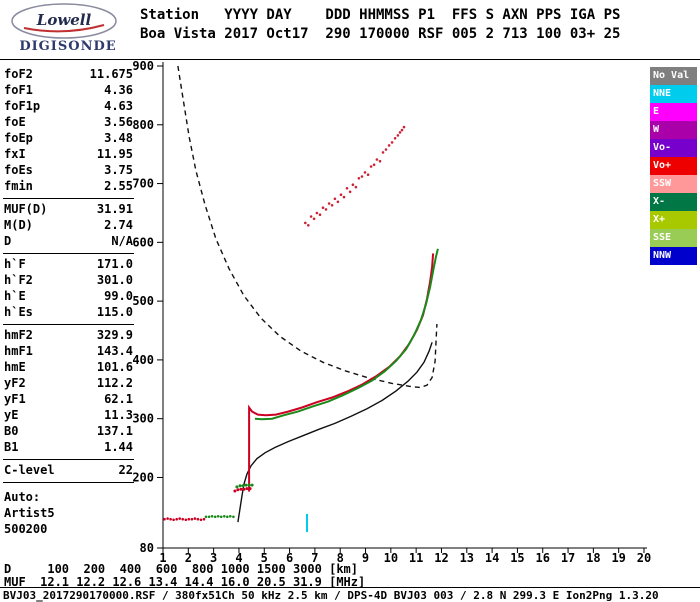 Image resolution: width=700 pixels, height=602 pixels. What do you see at coordinates (441, 558) in the screenshot?
I see `x-tick-label: 12` at bounding box center [441, 558].